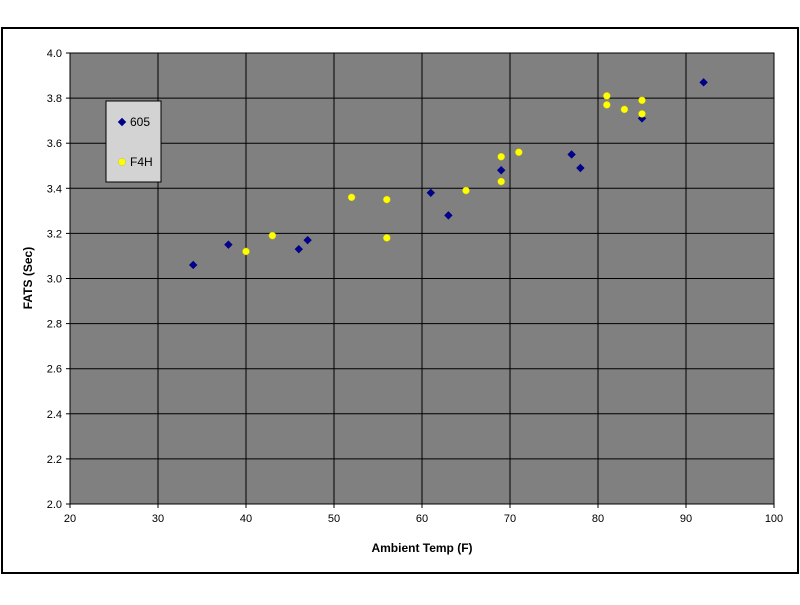 This screenshot has width=800, height=605. Describe the element at coordinates (54, 280) in the screenshot. I see `y-tick-label: 3.0` at that location.